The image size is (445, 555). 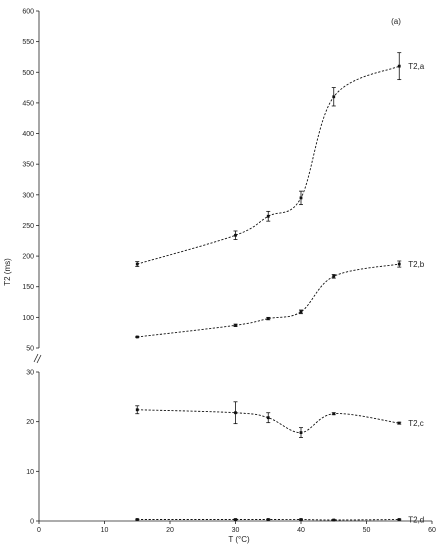 What do you see at coordinates (367, 530) in the screenshot?
I see `x-tick-label: 50` at bounding box center [367, 530].